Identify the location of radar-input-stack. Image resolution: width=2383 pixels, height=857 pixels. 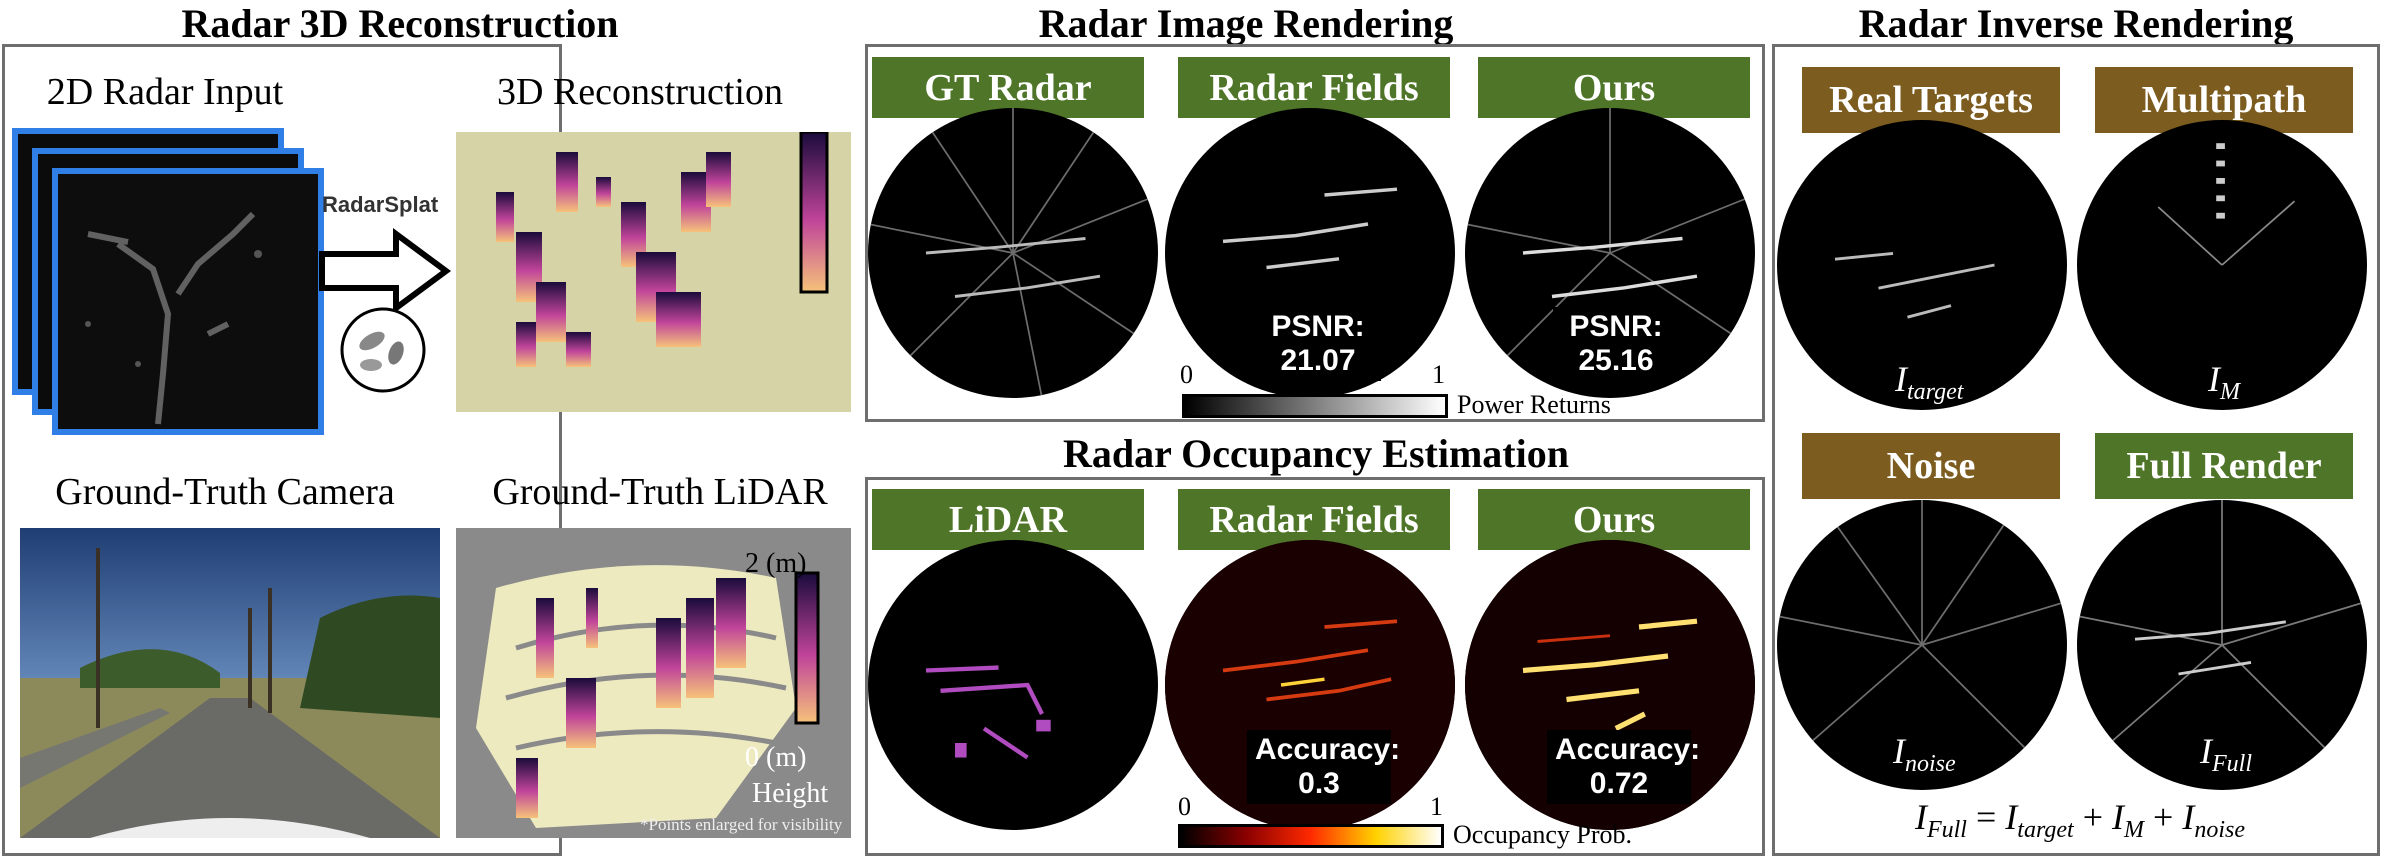
(168, 281).